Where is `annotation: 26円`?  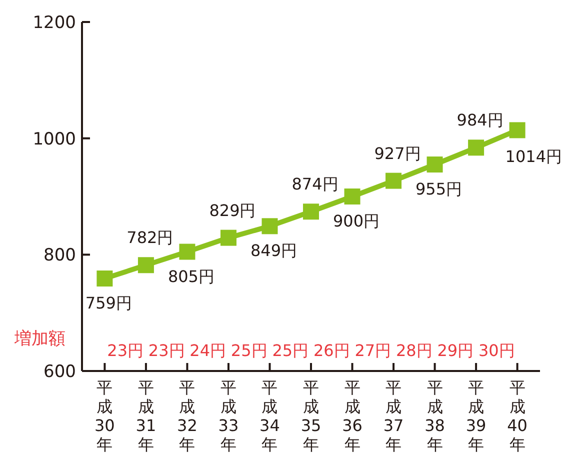
annotation: 26円 is located at coordinates (331, 350).